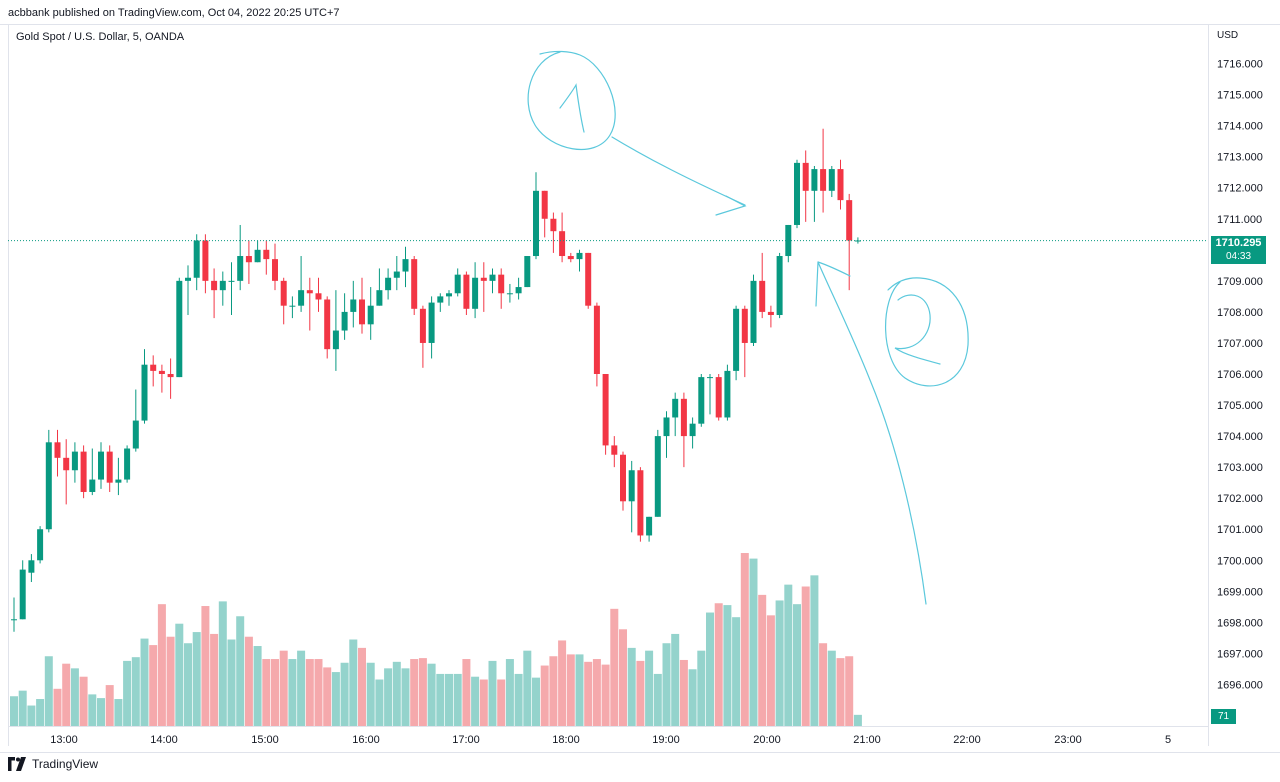 The image size is (1280, 782). I want to click on price-tick-label: 1707.000, so click(1240, 344).